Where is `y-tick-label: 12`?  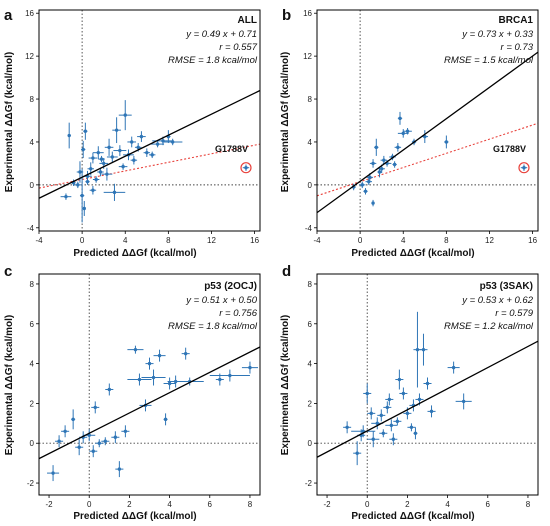
y-tick-label: 12 is located at coordinates (307, 56).